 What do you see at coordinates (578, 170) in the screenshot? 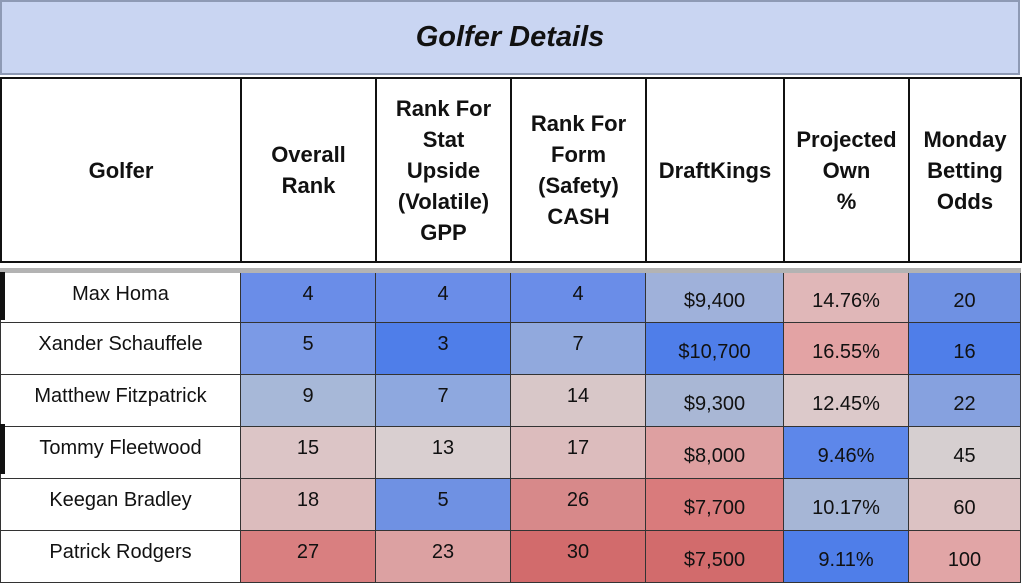
I see `header-form-rank: Rank For Form (Safety) CASH` at bounding box center [578, 170].